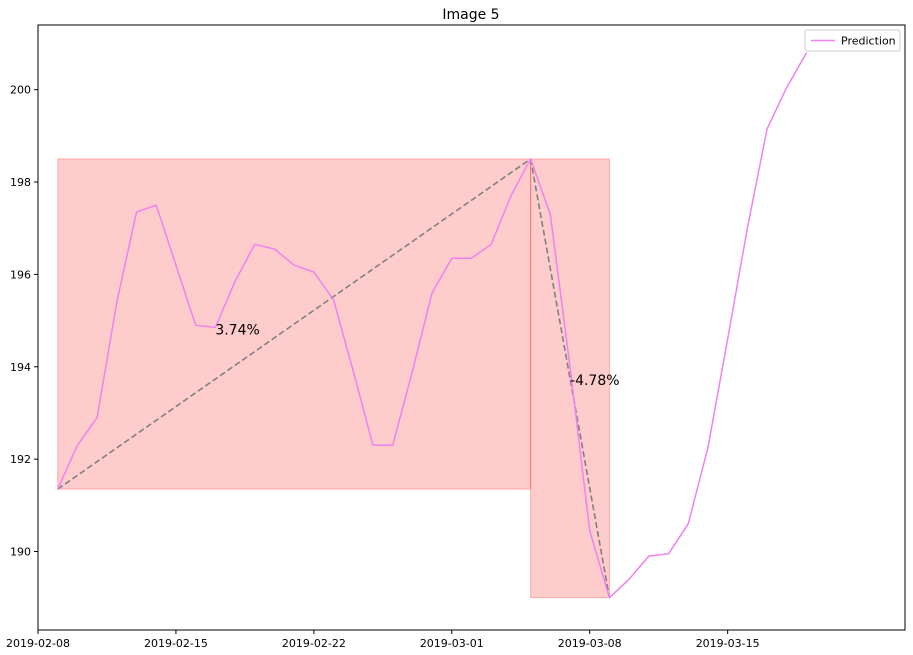 The image size is (913, 655). What do you see at coordinates (20, 551) in the screenshot?
I see `y-tick-label: 190` at bounding box center [20, 551].